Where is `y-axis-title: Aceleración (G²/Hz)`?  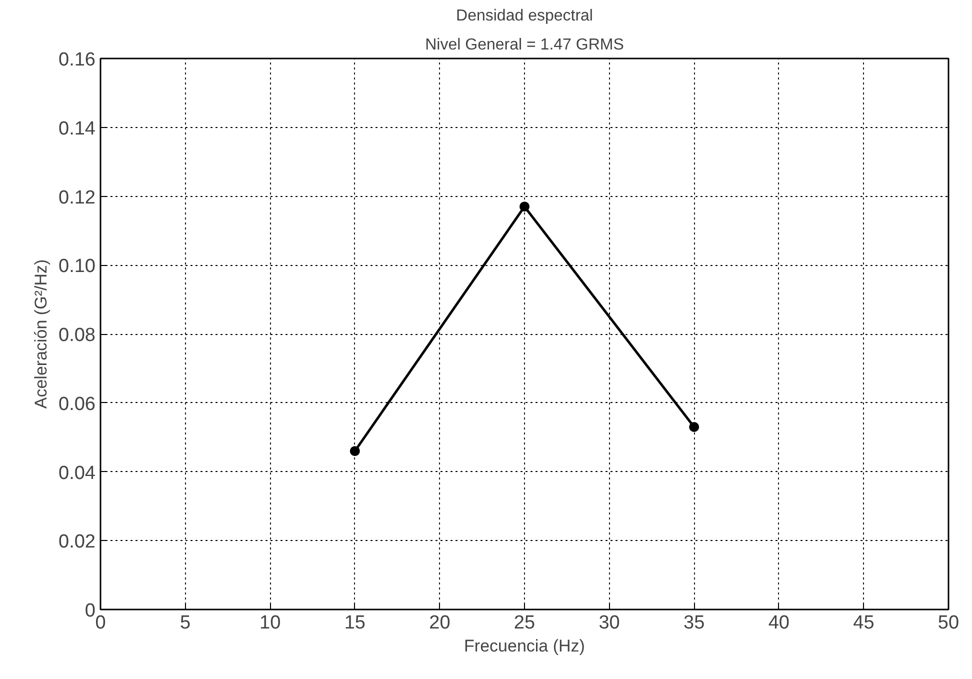
y-axis-title: Aceleración (G²/Hz) is located at coordinates (41, 334).